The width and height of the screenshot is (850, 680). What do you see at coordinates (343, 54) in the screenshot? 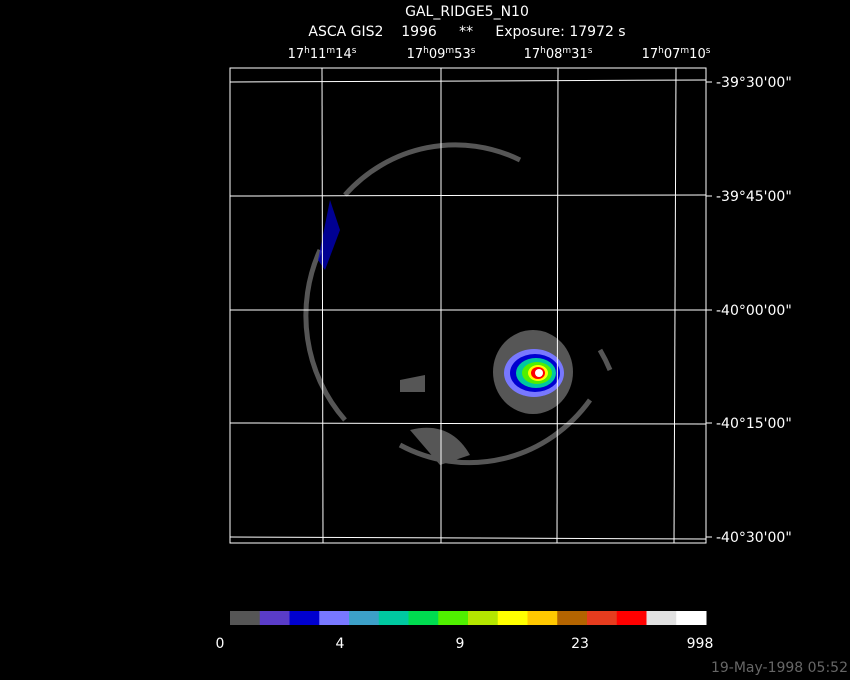
I see `ra-value: 14` at bounding box center [343, 54].